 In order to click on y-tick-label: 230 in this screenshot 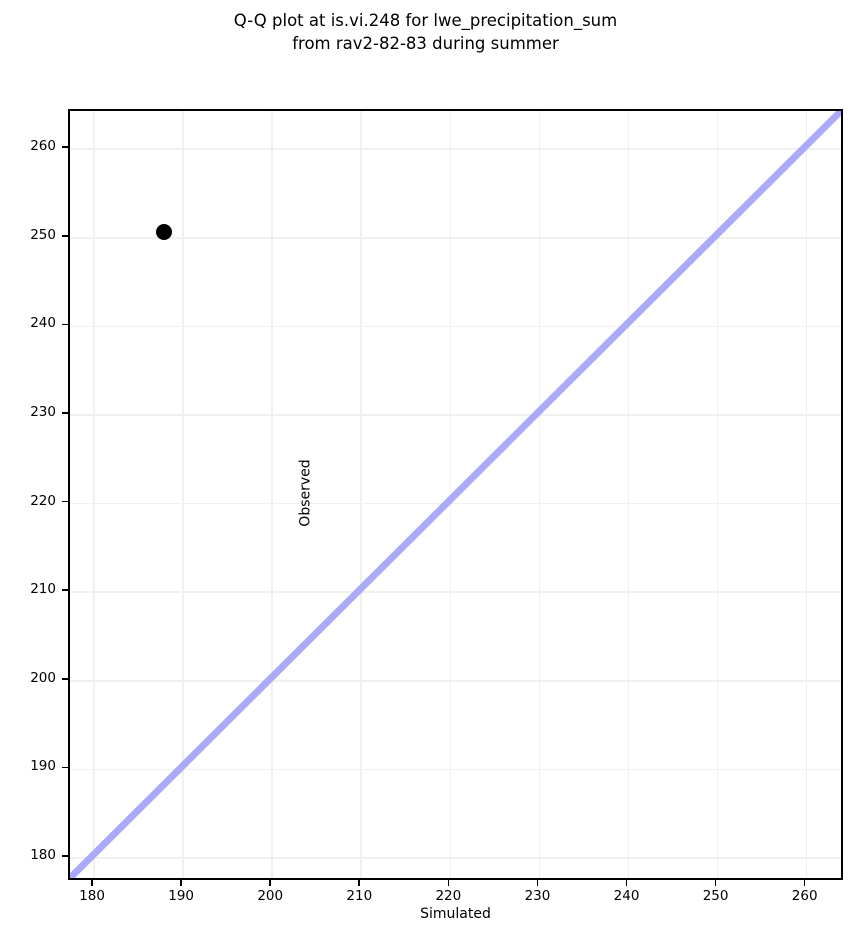, I will do `click(43, 411)`.